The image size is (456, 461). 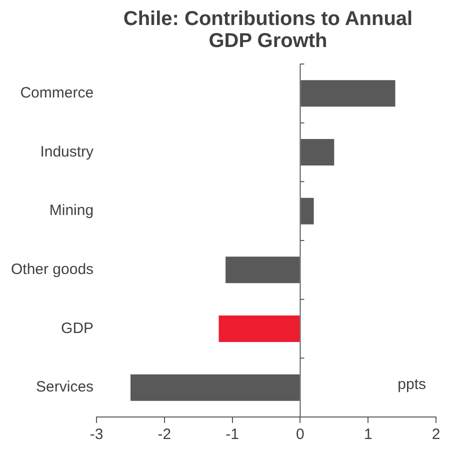 I want to click on x-tick-label: -1, so click(x=233, y=435).